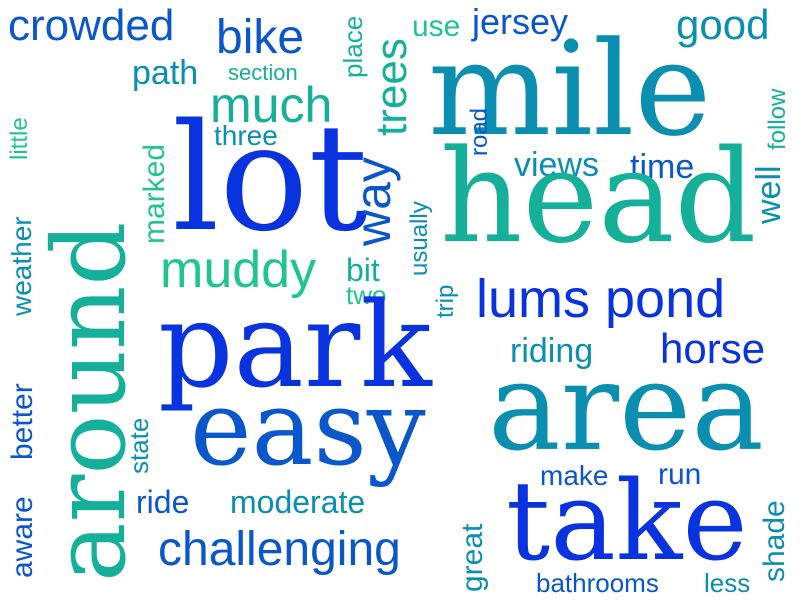 This screenshot has width=800, height=600. I want to click on word-path: path, so click(165, 73).